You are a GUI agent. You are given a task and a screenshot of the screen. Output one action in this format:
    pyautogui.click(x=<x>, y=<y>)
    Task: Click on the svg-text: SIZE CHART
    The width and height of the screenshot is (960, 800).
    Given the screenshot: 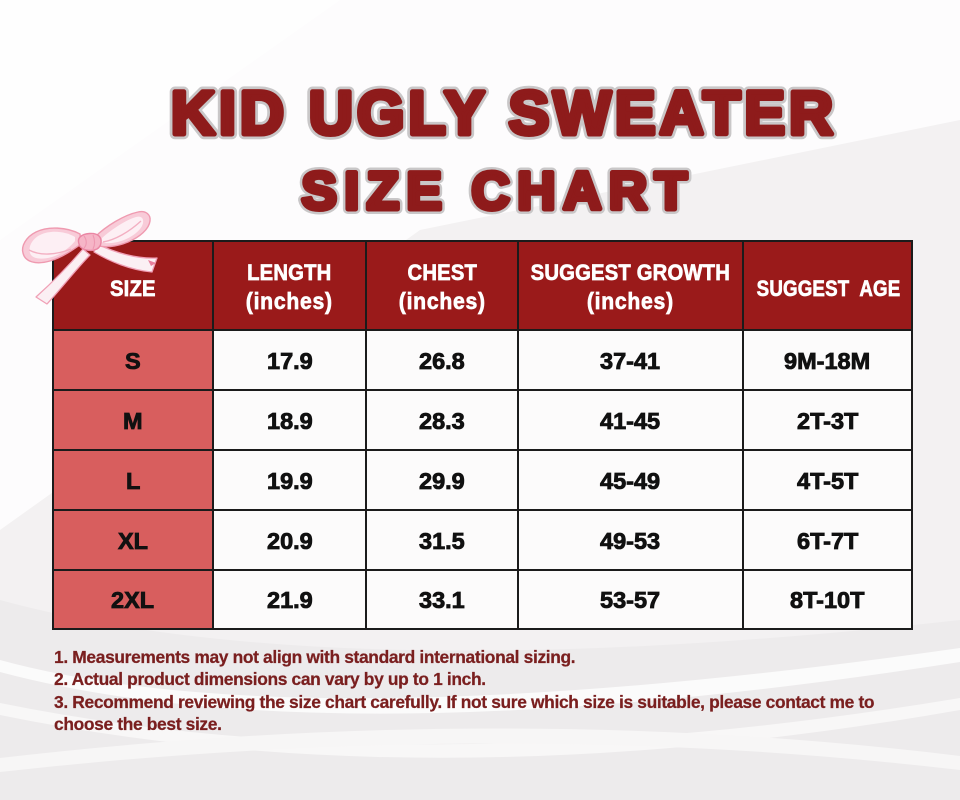 What is the action you would take?
    pyautogui.click(x=498, y=191)
    